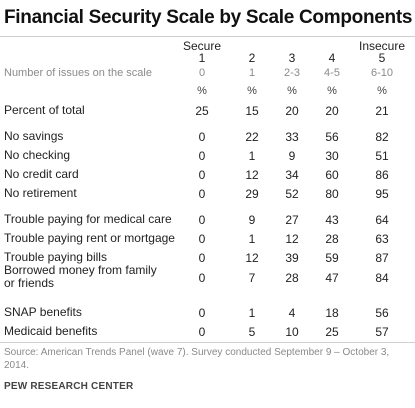 The height and width of the screenshot is (408, 415). What do you see at coordinates (292, 137) in the screenshot?
I see `table-cell: 33` at bounding box center [292, 137].